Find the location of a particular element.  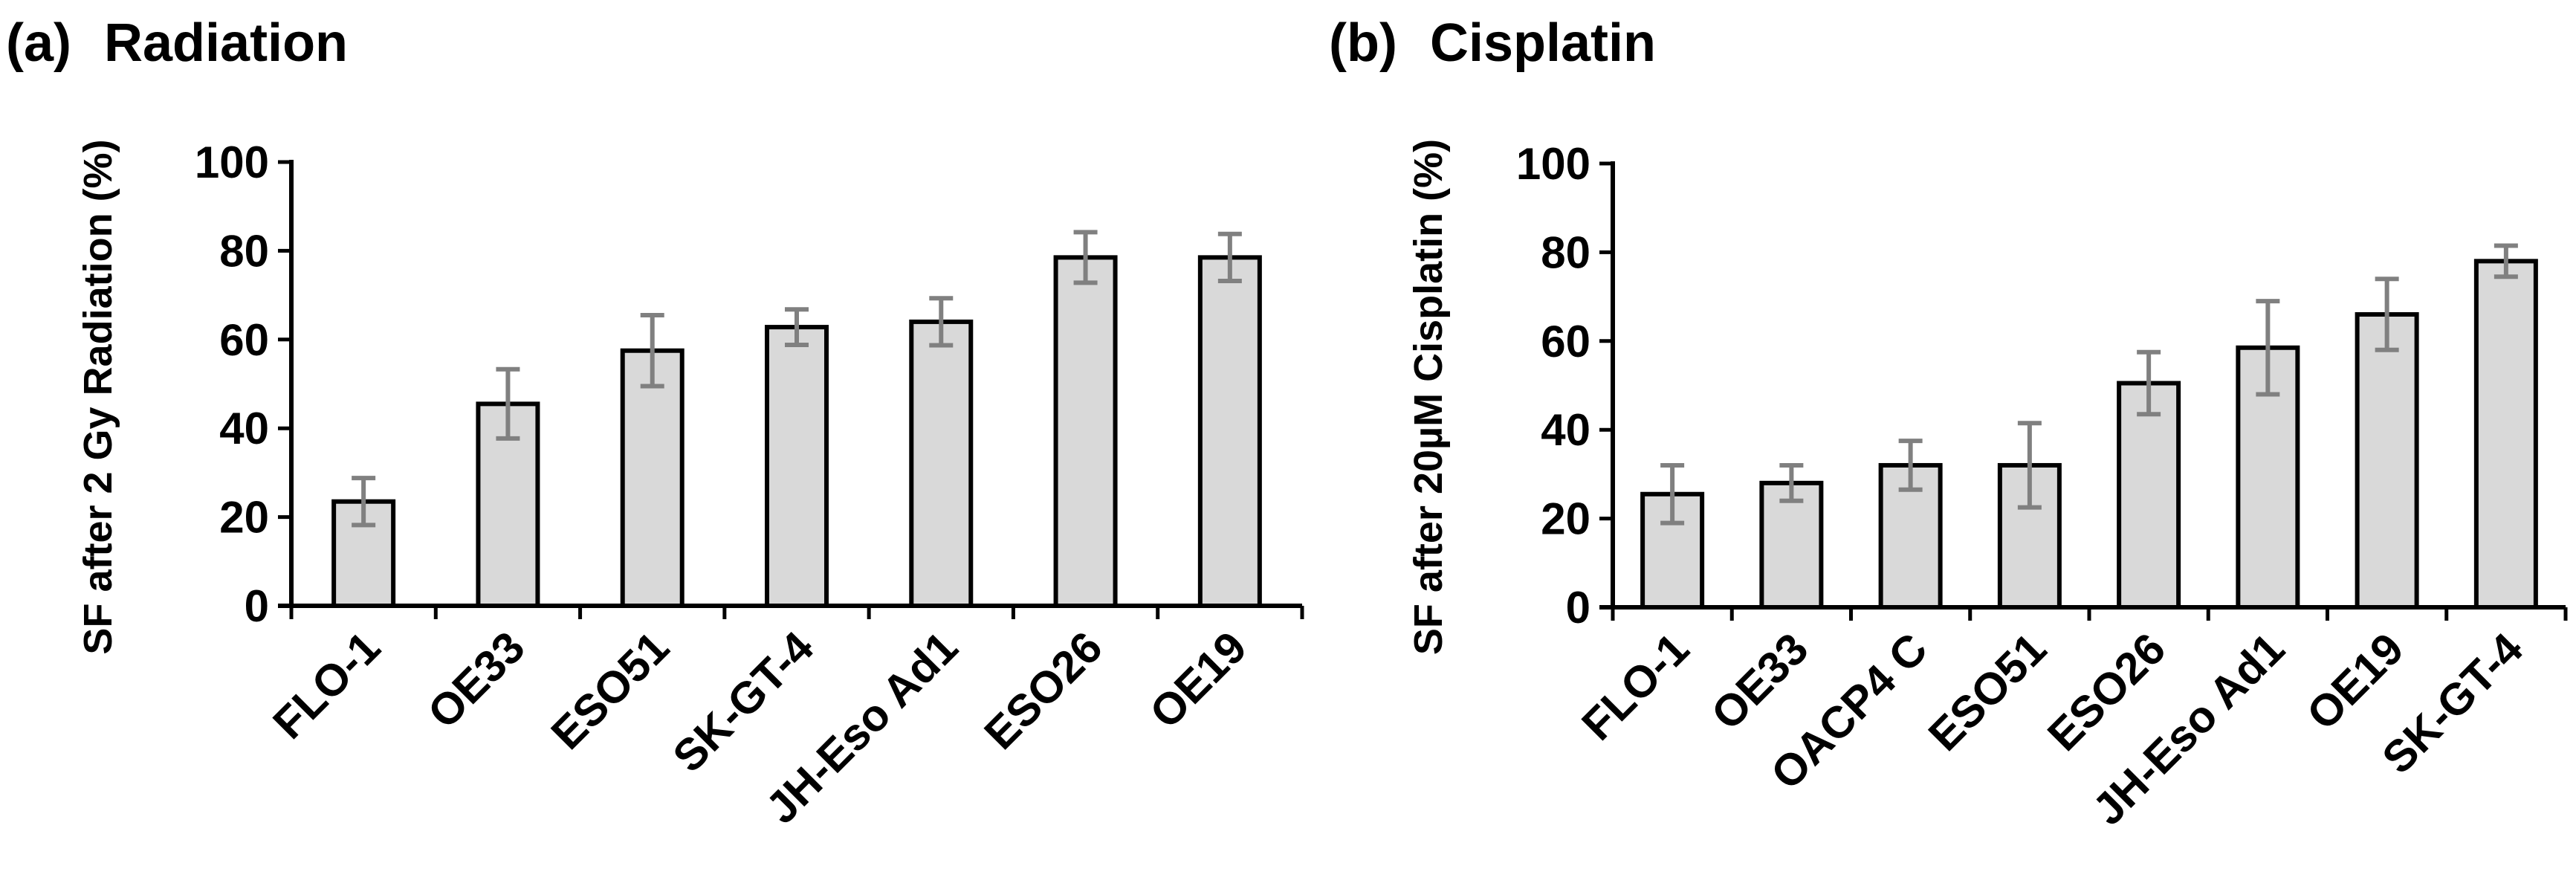

panel-b-title: Cisplatin is located at coordinates (1543, 43).